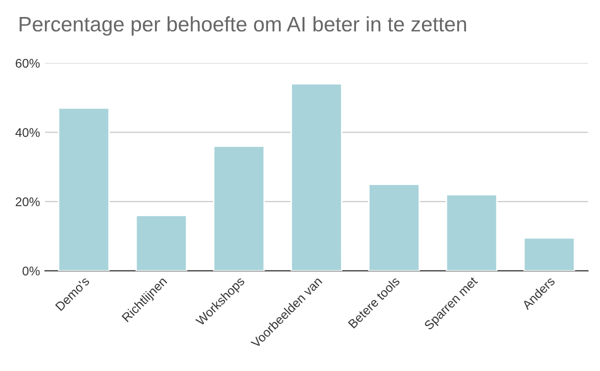  I want to click on y-tick-label: 0%, so click(31, 271).